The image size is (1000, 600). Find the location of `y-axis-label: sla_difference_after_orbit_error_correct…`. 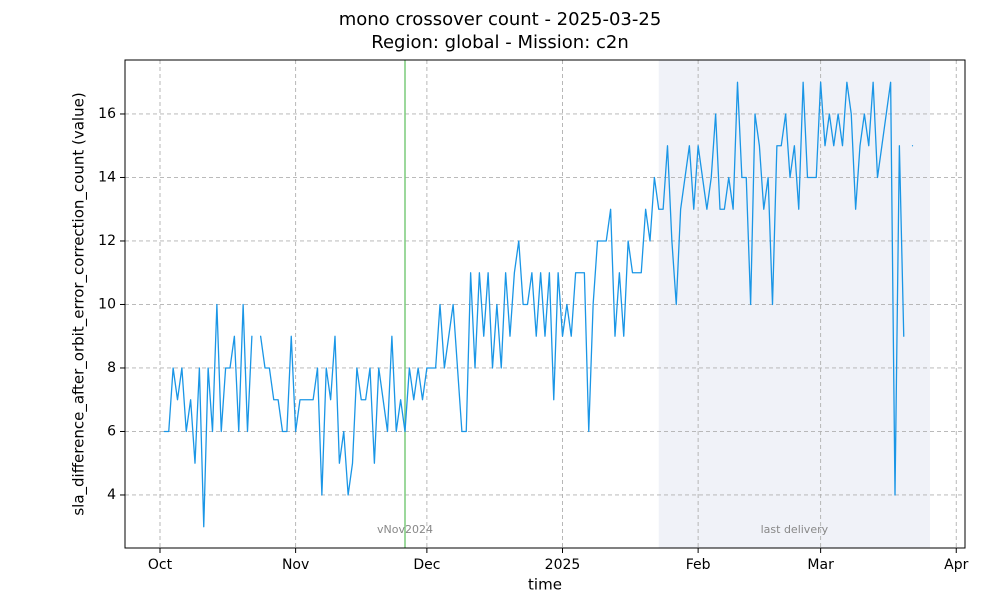

y-axis-label: sla_difference_after_orbit_error_correct… is located at coordinates (79, 303).